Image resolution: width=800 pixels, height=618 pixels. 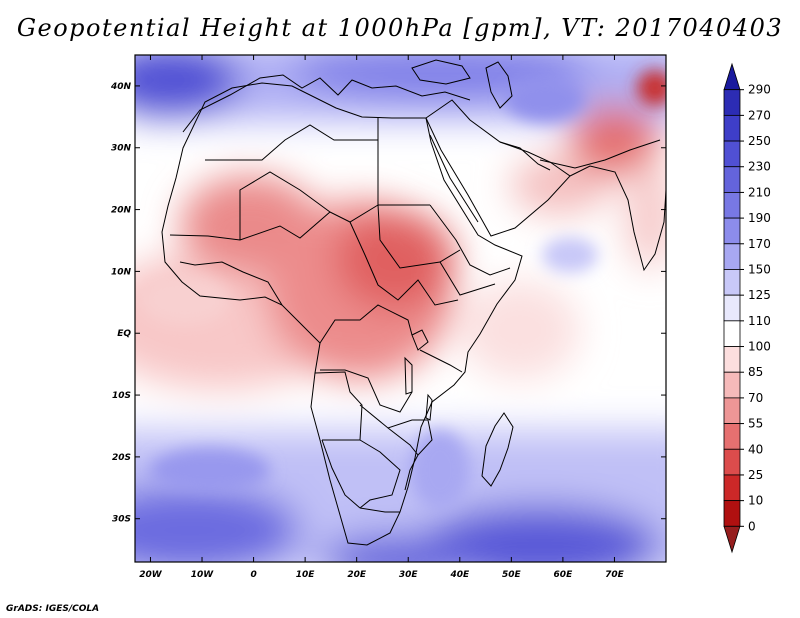 What do you see at coordinates (755, 372) in the screenshot?
I see `colorbar-label: 85` at bounding box center [755, 372].